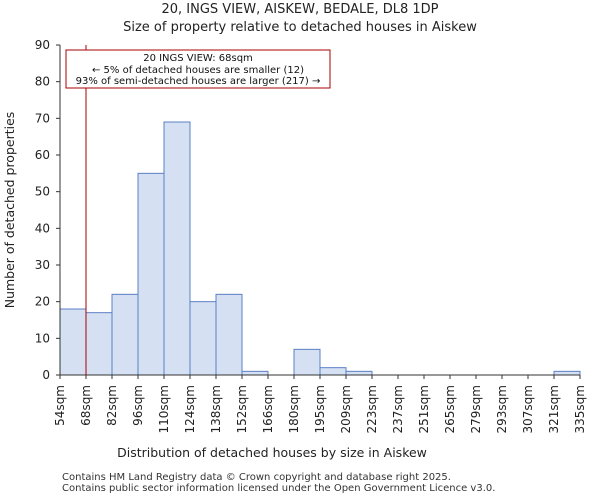 This screenshot has width=600, height=500. I want to click on x-tick-label-4: 110sqm, so click(164, 409).